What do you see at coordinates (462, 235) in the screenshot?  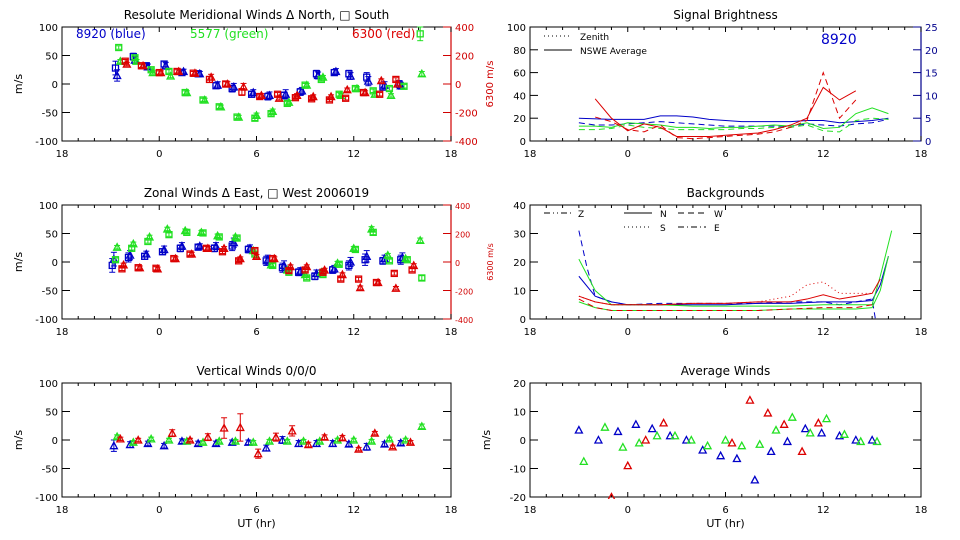 I see `y2-tick-label: 200` at bounding box center [462, 235].